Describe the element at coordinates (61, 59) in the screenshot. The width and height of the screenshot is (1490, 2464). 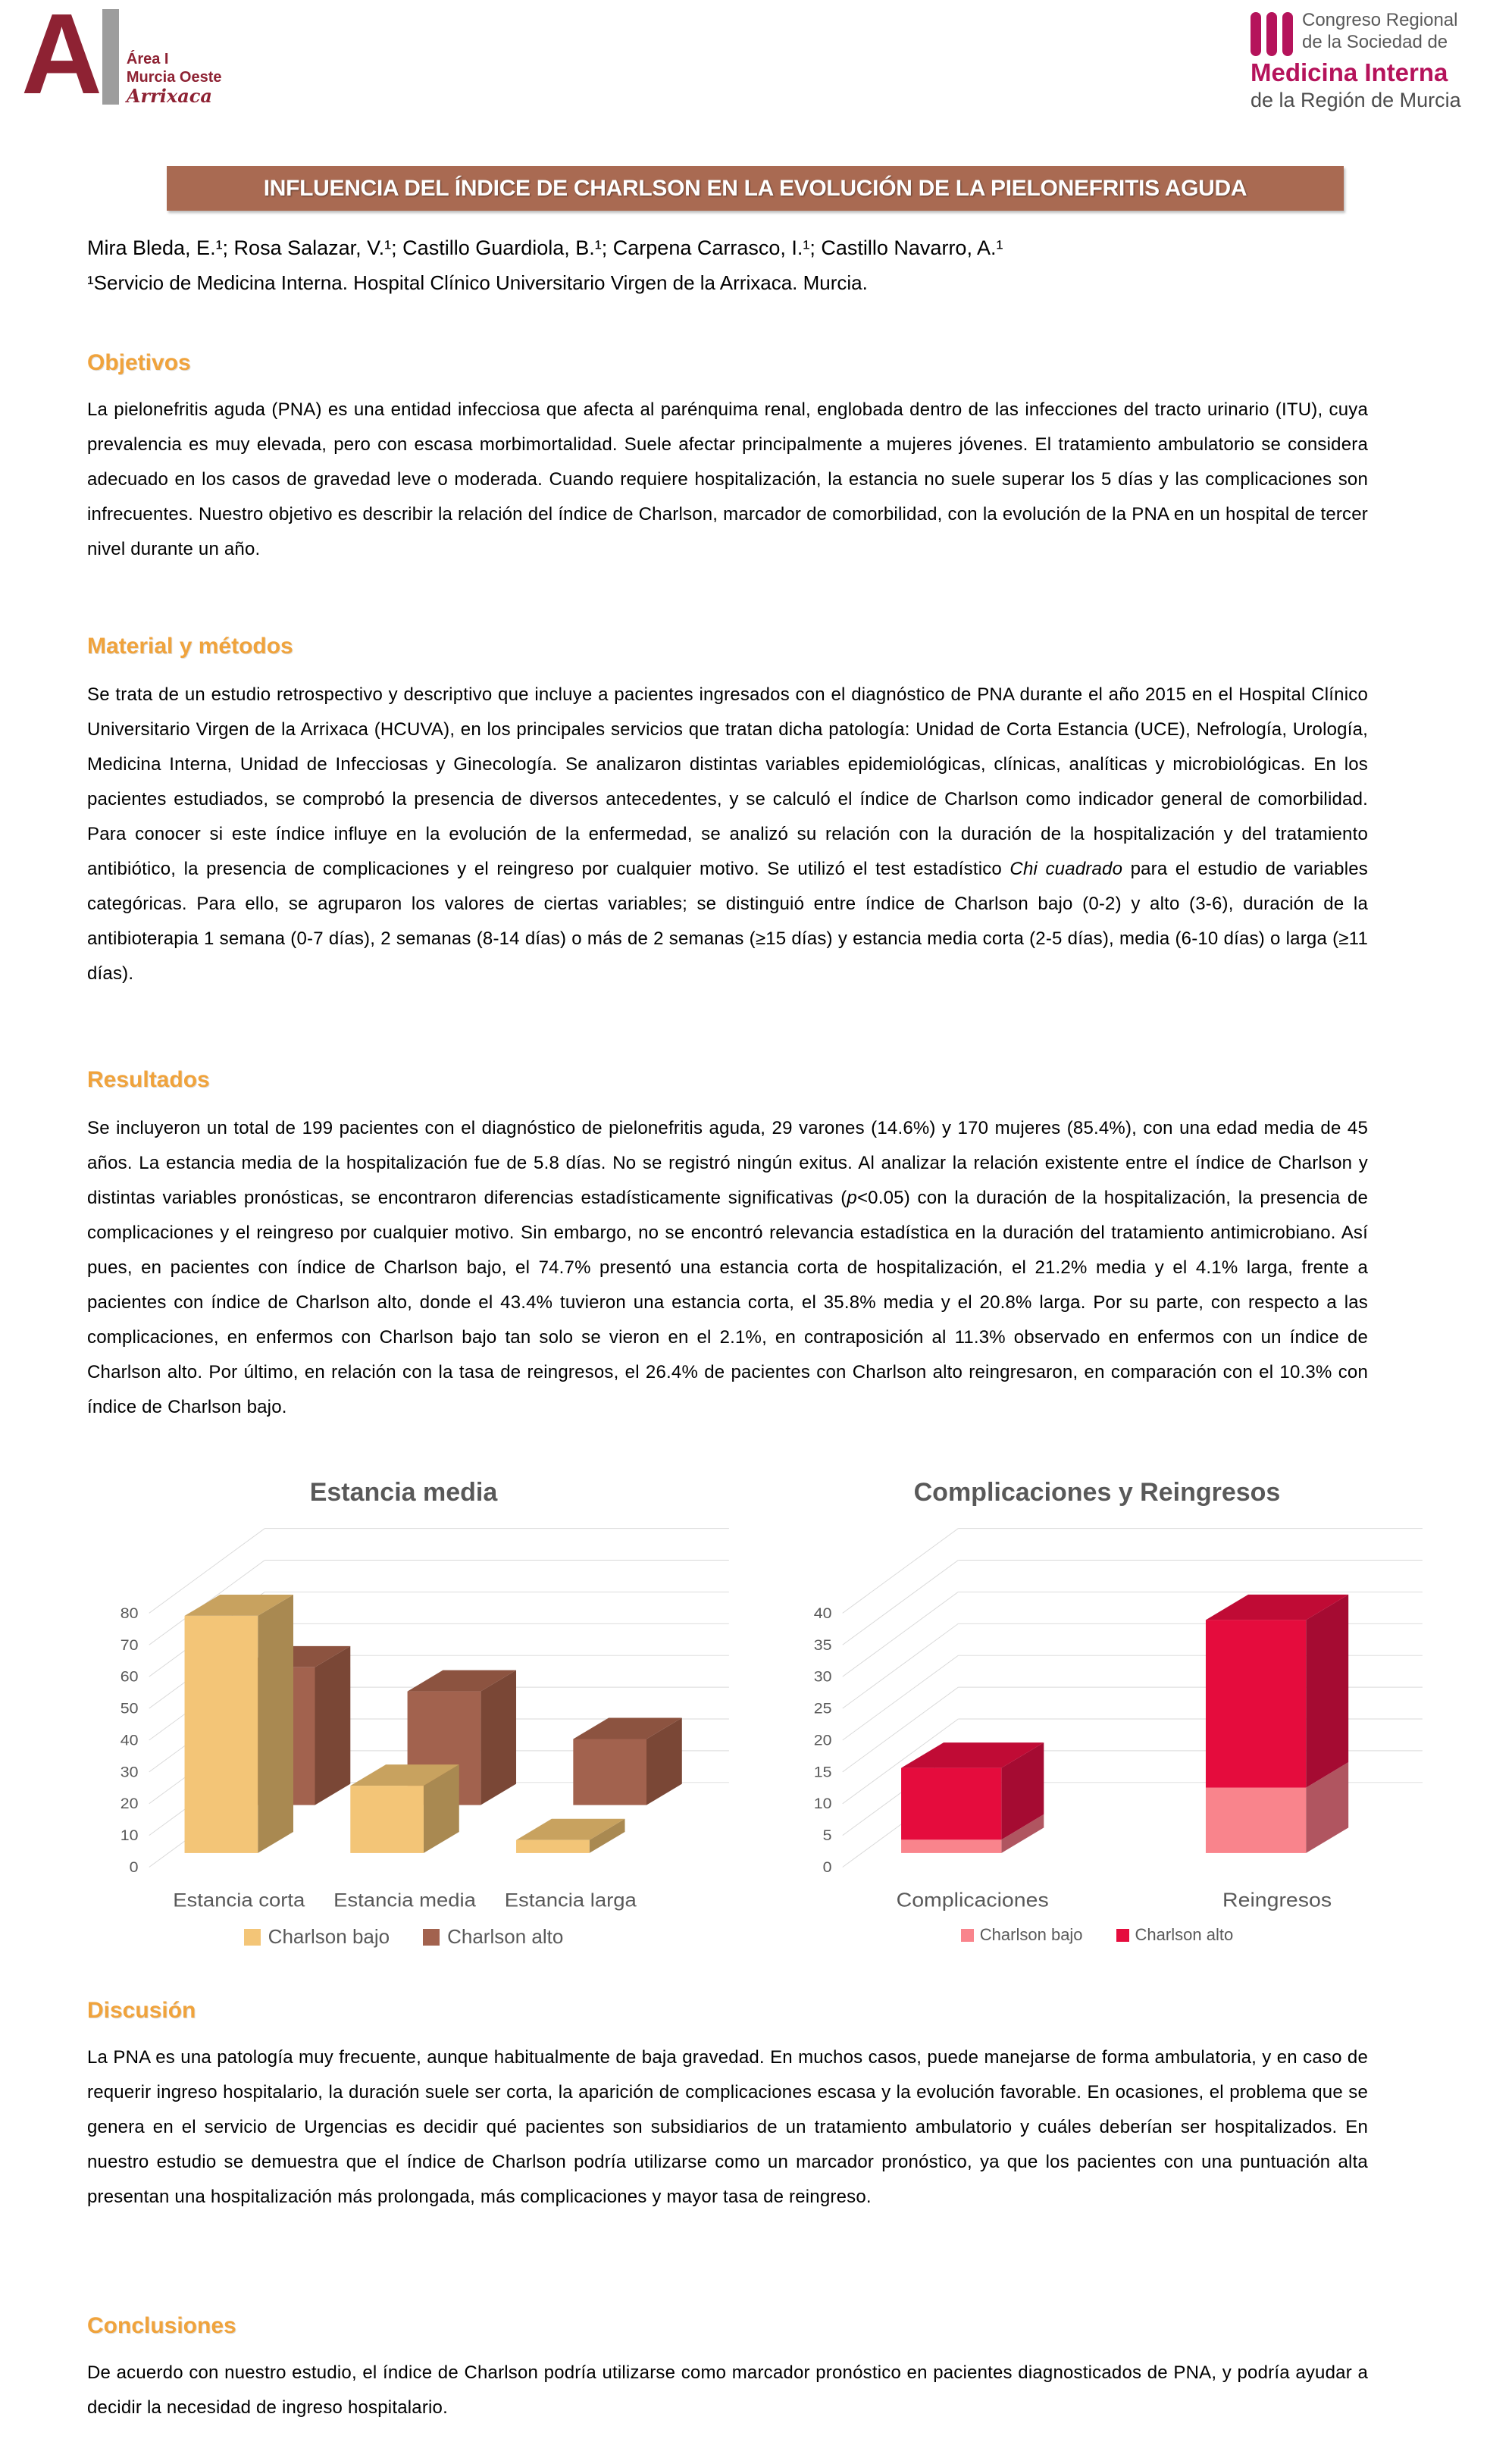
I see `area-logo-letter: A` at that location.